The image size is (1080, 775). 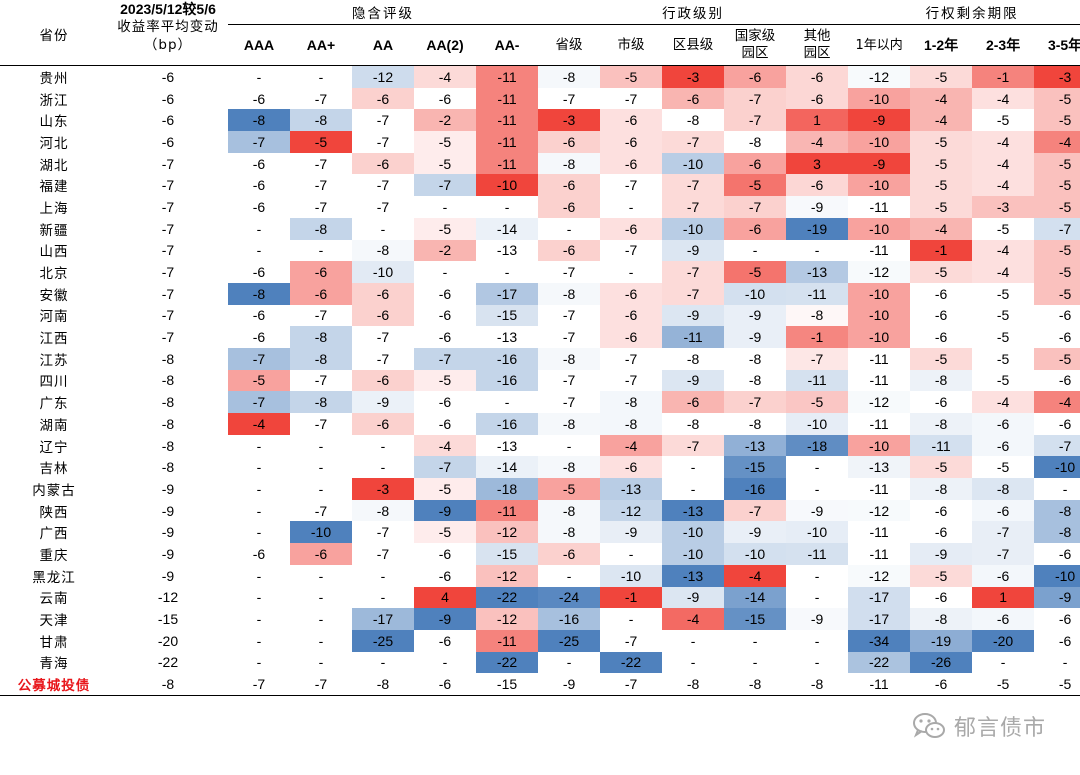 What do you see at coordinates (1003, 45) in the screenshot?
I see `col-header: 2-3年` at bounding box center [1003, 45].